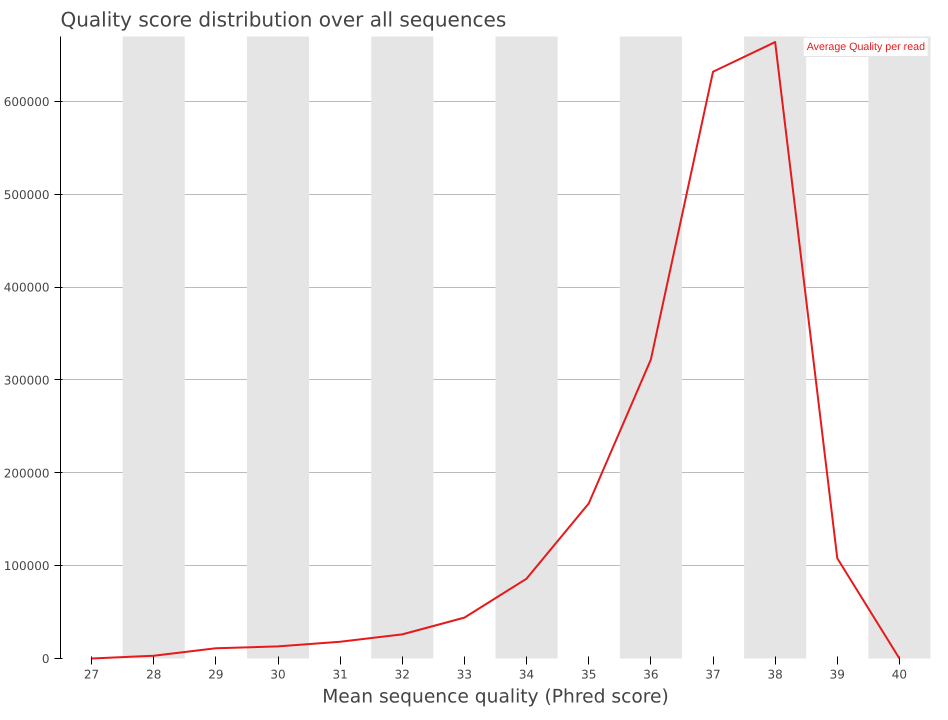 The image size is (948, 720). What do you see at coordinates (92, 675) in the screenshot?
I see `x-tick-label: 27` at bounding box center [92, 675].